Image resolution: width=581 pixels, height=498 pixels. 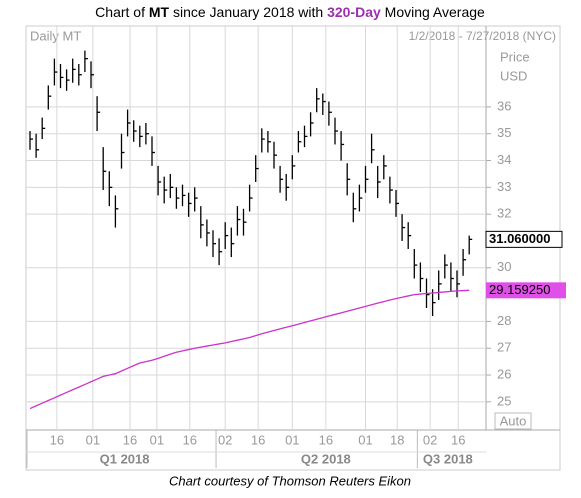 I want to click on last-price-box, so click(x=524, y=239).